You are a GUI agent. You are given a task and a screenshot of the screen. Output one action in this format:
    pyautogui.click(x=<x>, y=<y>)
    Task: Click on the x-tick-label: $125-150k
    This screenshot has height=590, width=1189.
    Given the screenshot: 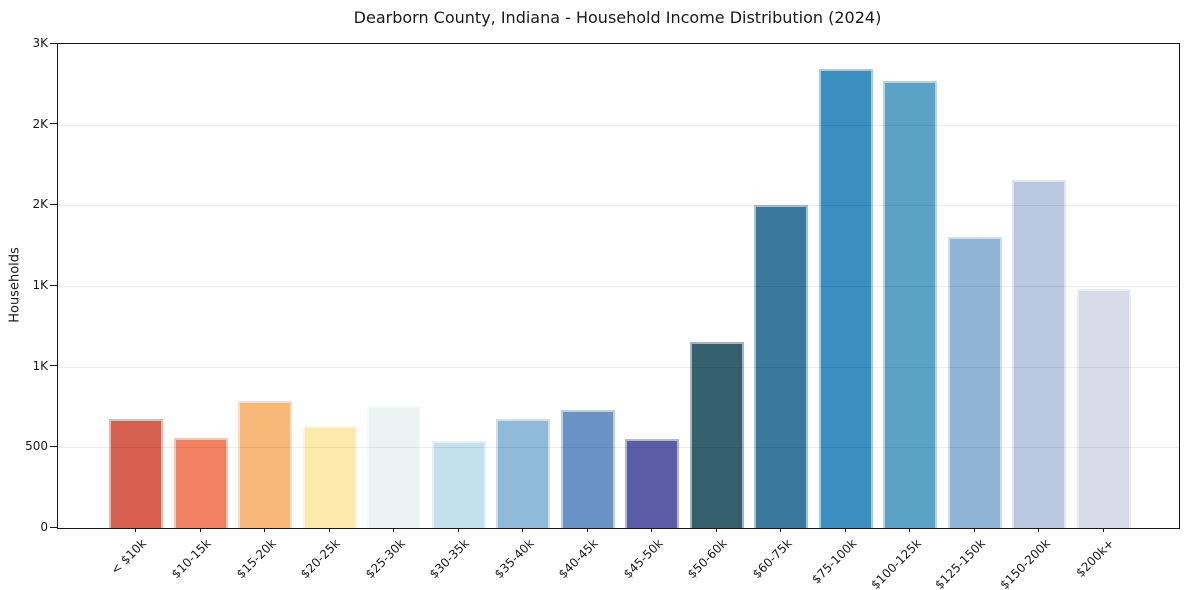 What is the action you would take?
    pyautogui.click(x=960, y=563)
    